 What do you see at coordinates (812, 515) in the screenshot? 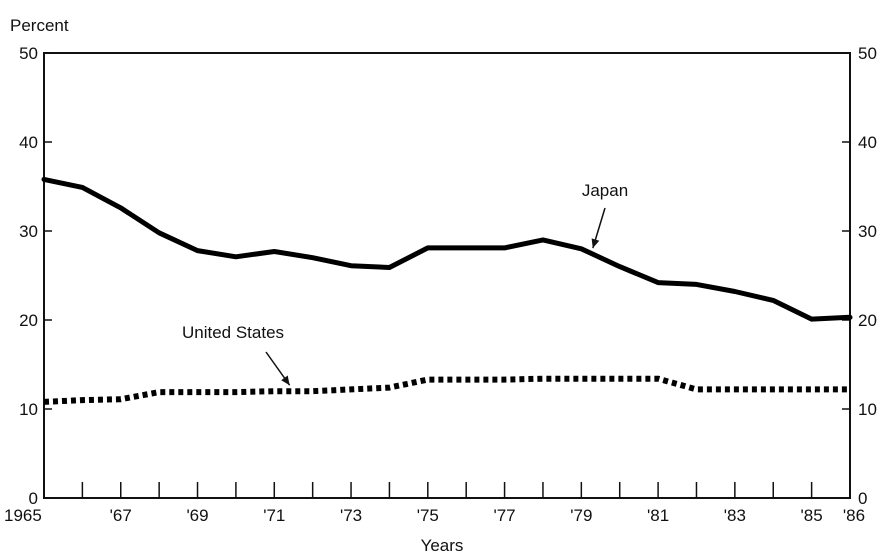
I see `x-tick-label: '85` at bounding box center [812, 515].